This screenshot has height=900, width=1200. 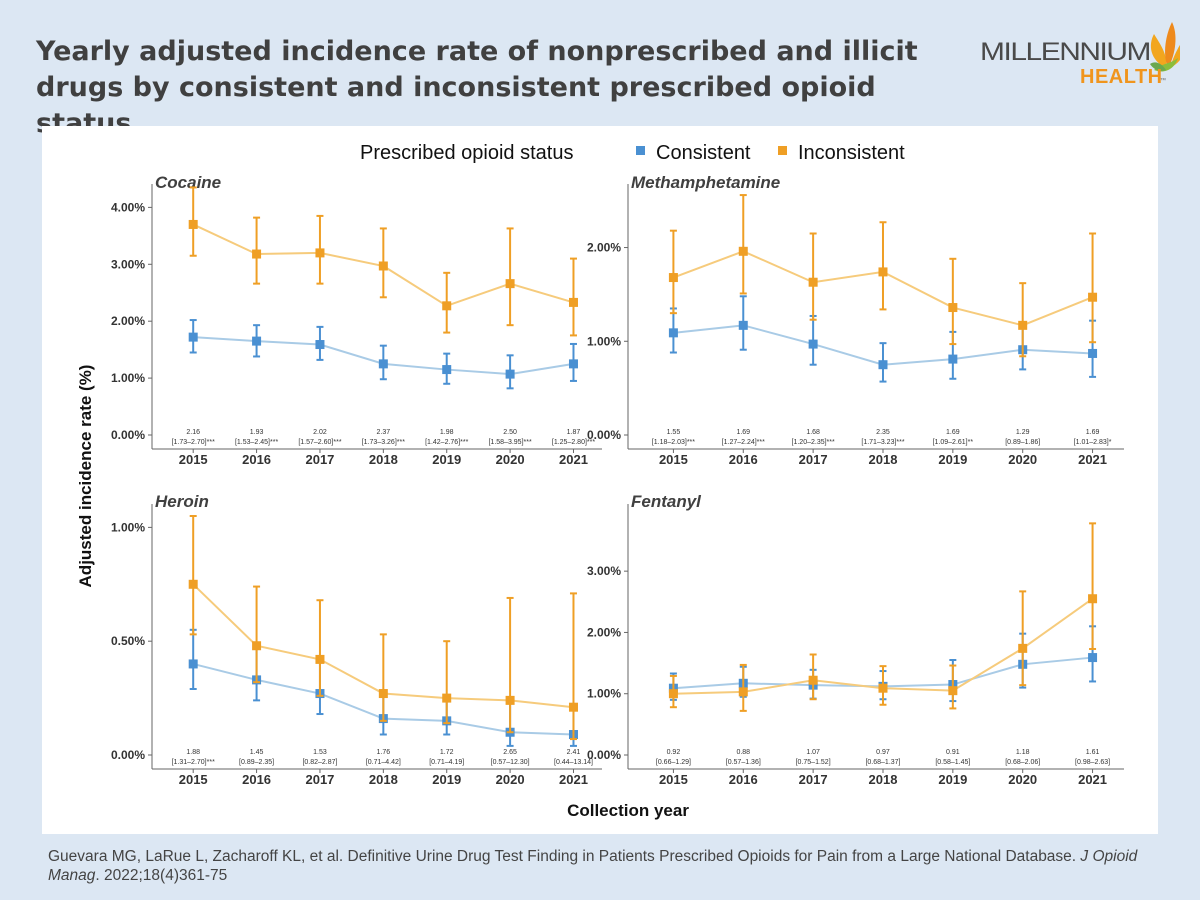 I want to click on y-axis-label: Adjusted incidence rate (%), so click(x=85, y=476).